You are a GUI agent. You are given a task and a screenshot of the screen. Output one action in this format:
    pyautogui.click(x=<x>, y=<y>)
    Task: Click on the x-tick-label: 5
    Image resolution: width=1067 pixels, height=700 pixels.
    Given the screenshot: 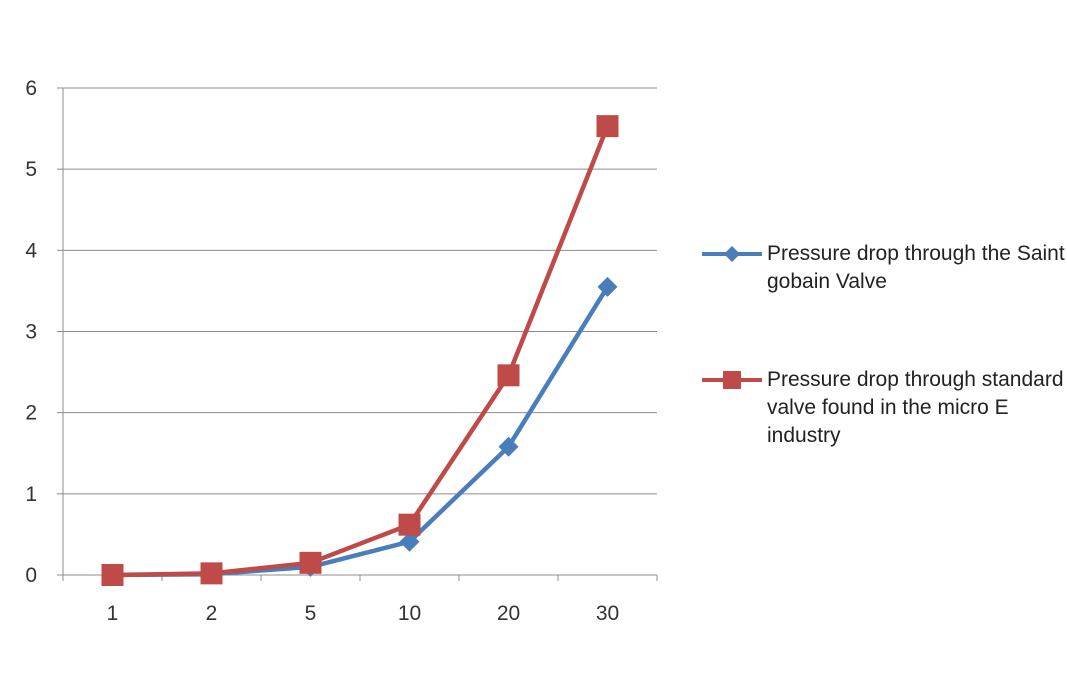 What is the action you would take?
    pyautogui.click(x=311, y=613)
    